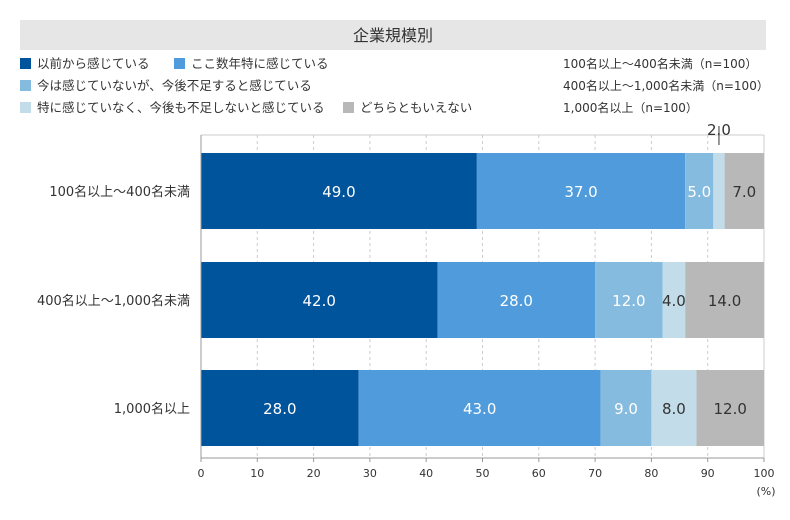  Describe the element at coordinates (174, 85) in the screenshot. I see `legend-label: 今は感じていないが、今後不足すると感じている` at that location.